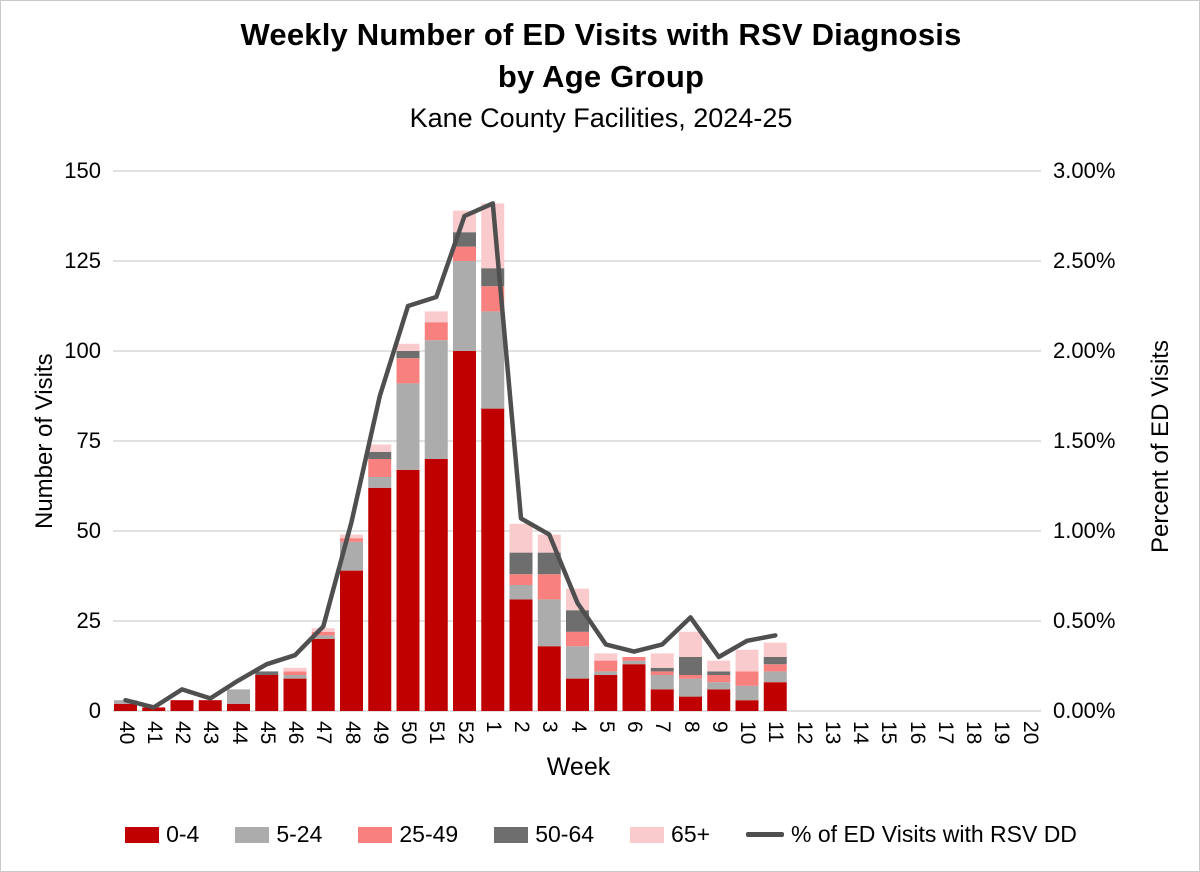  What do you see at coordinates (44, 441) in the screenshot?
I see `y-left-axis-title: Number of Visits` at bounding box center [44, 441].